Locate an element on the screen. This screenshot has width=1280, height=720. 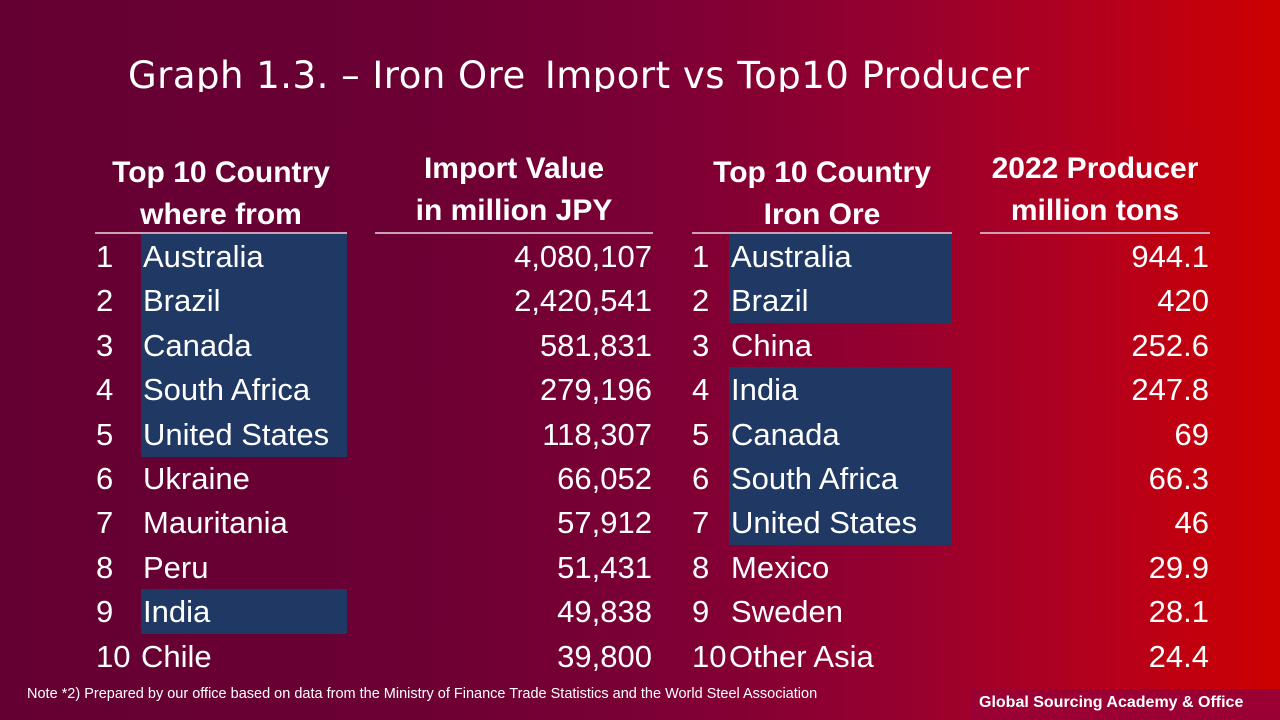
row-value: 247.8 is located at coordinates (1170, 390).